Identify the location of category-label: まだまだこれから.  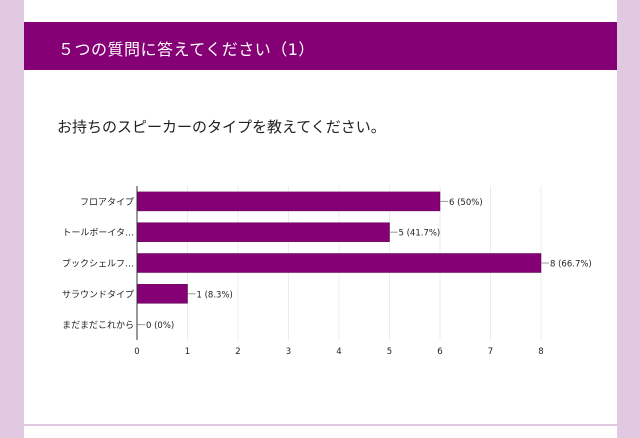
(98, 325).